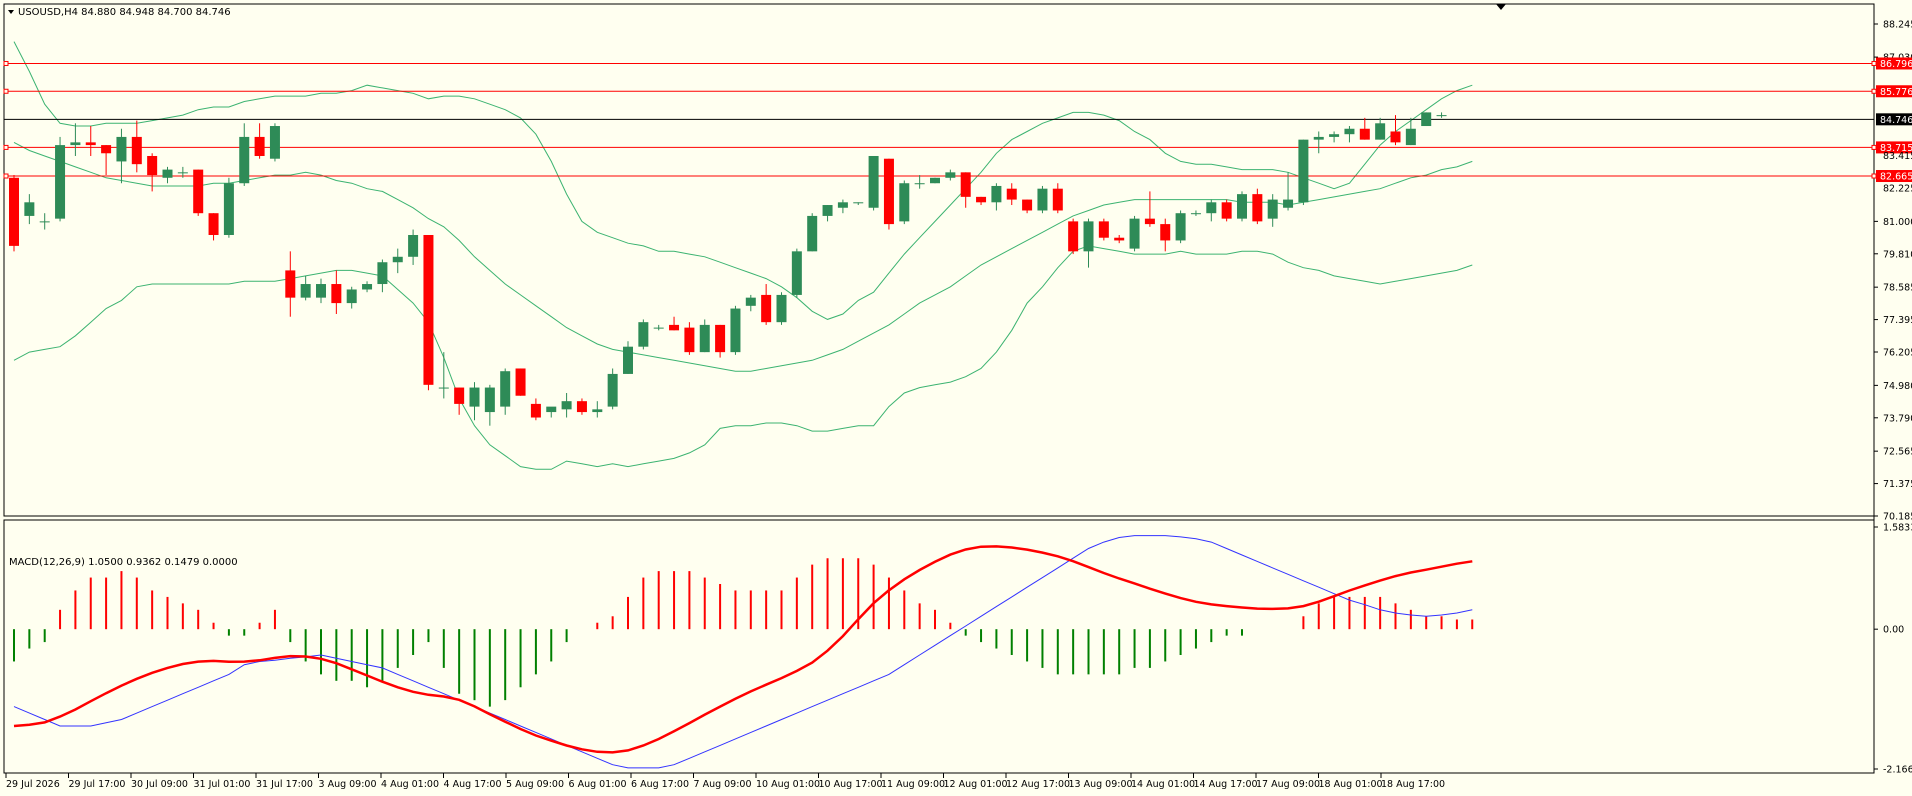 The height and width of the screenshot is (796, 1912). Describe the element at coordinates (1101, 784) in the screenshot. I see `time-tick-label: 13 Aug 09:00` at that location.